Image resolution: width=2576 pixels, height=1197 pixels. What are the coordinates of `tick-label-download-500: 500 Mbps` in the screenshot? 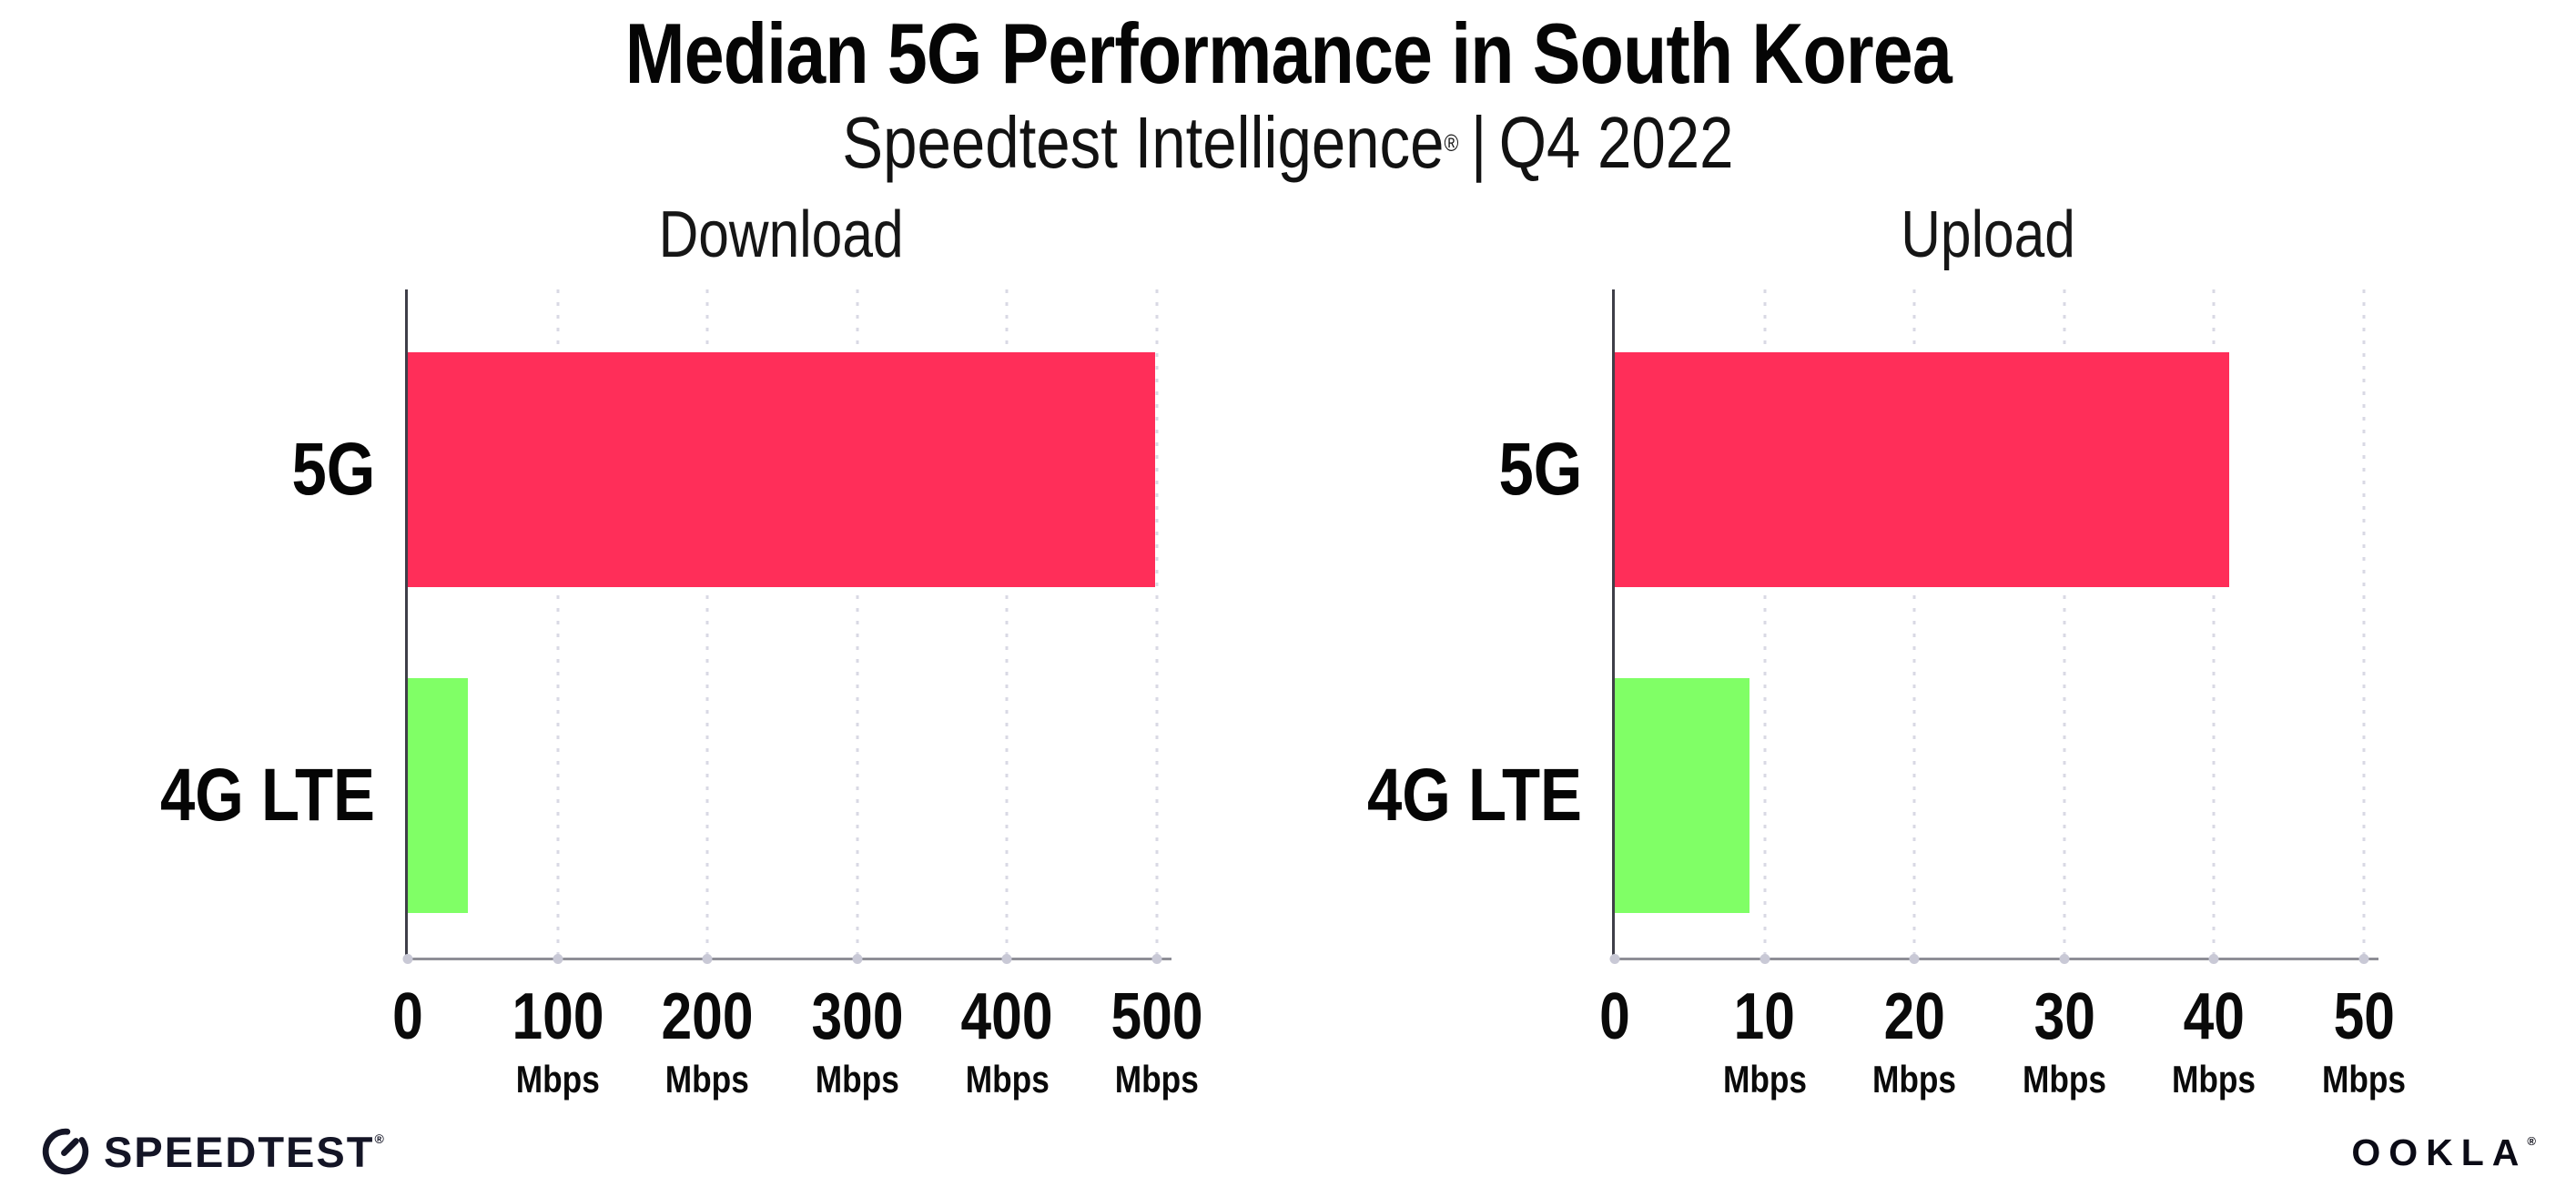 It's located at (1157, 1041).